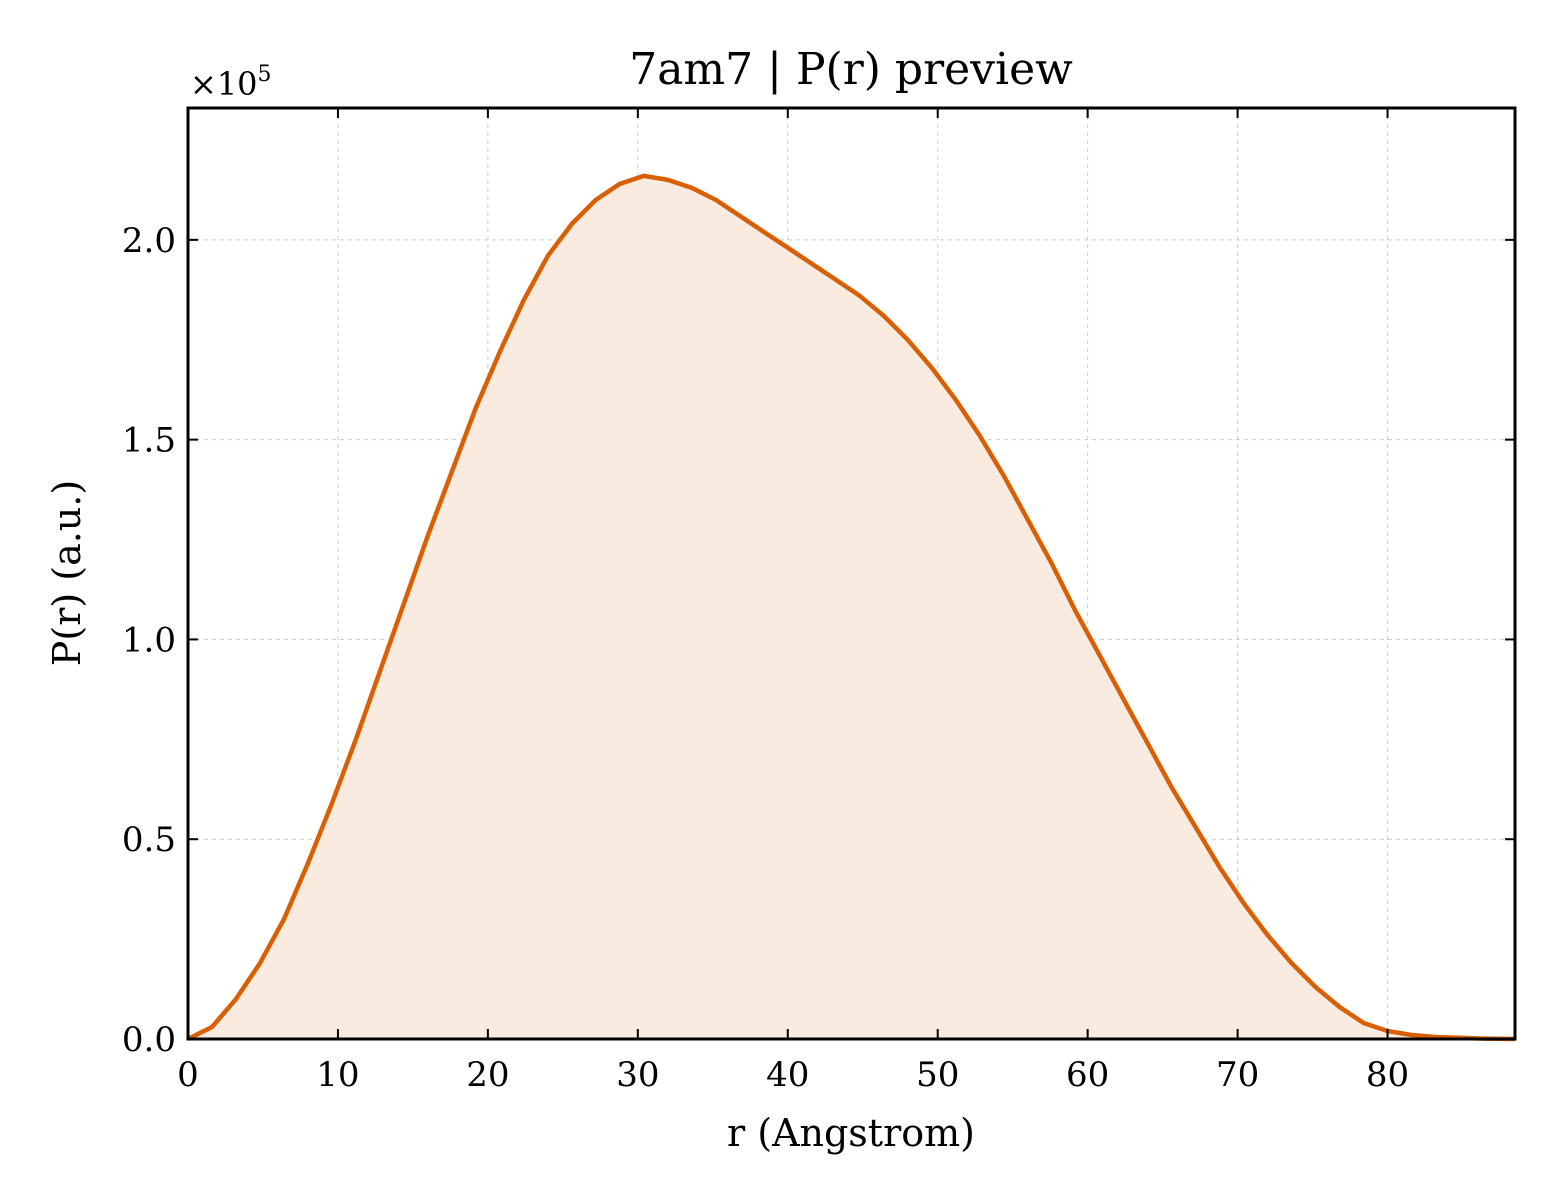  I want to click on y-tick-label: 0.5, so click(149, 840).